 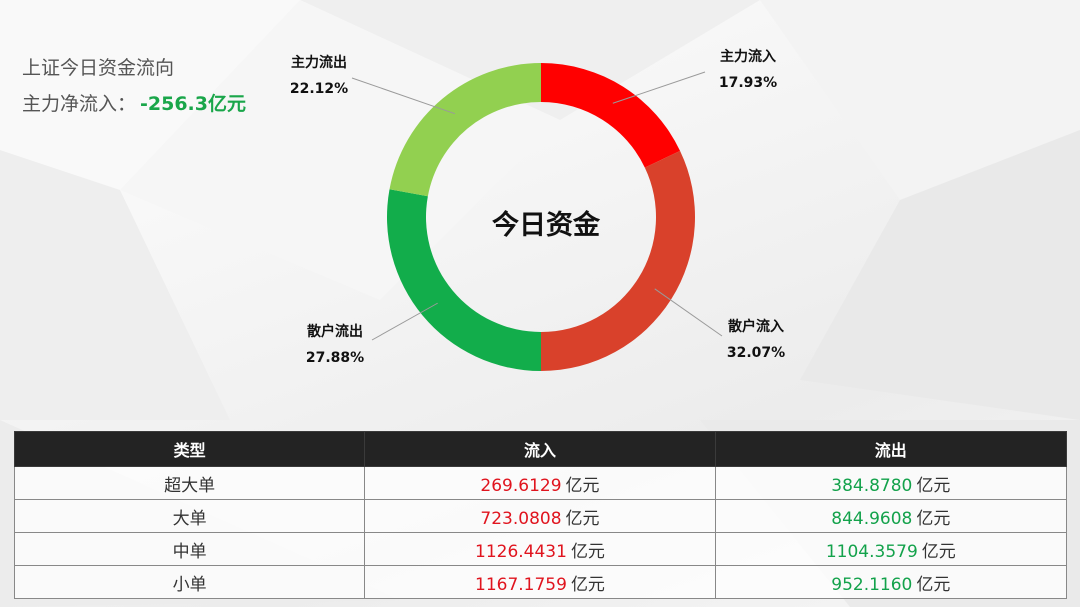 I want to click on outflow-cell: 952.1160 亿元, so click(x=891, y=582).